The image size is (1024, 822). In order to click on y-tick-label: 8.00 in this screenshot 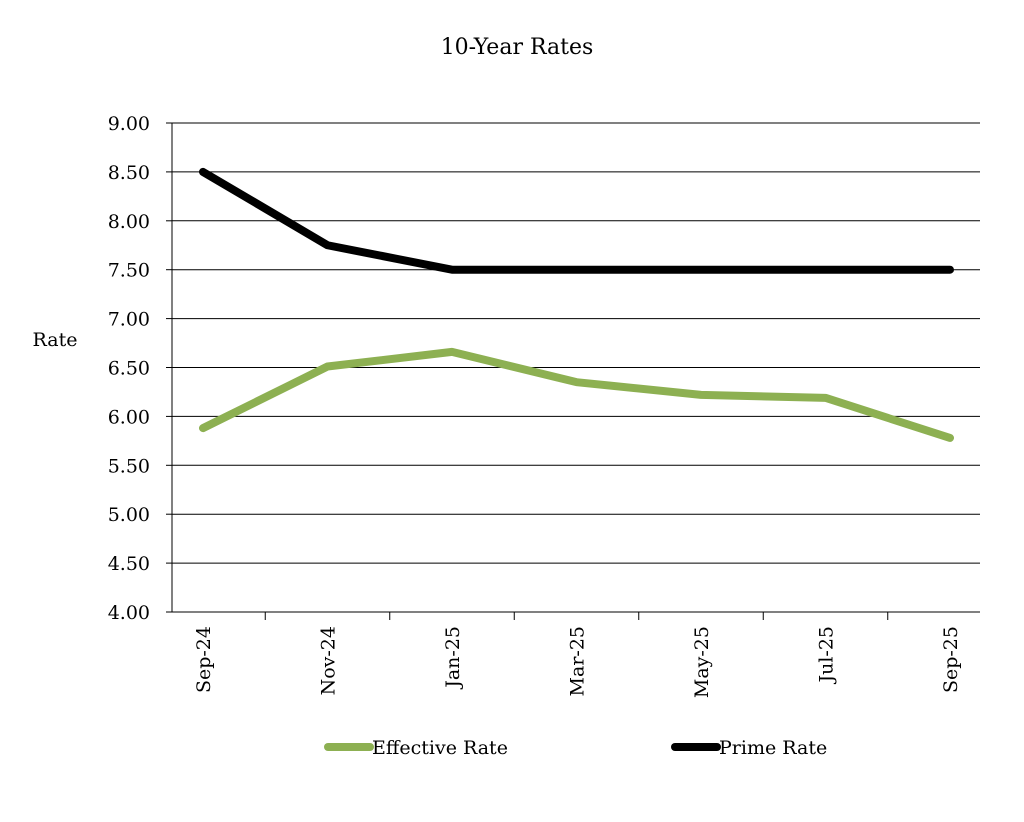, I will do `click(129, 222)`.